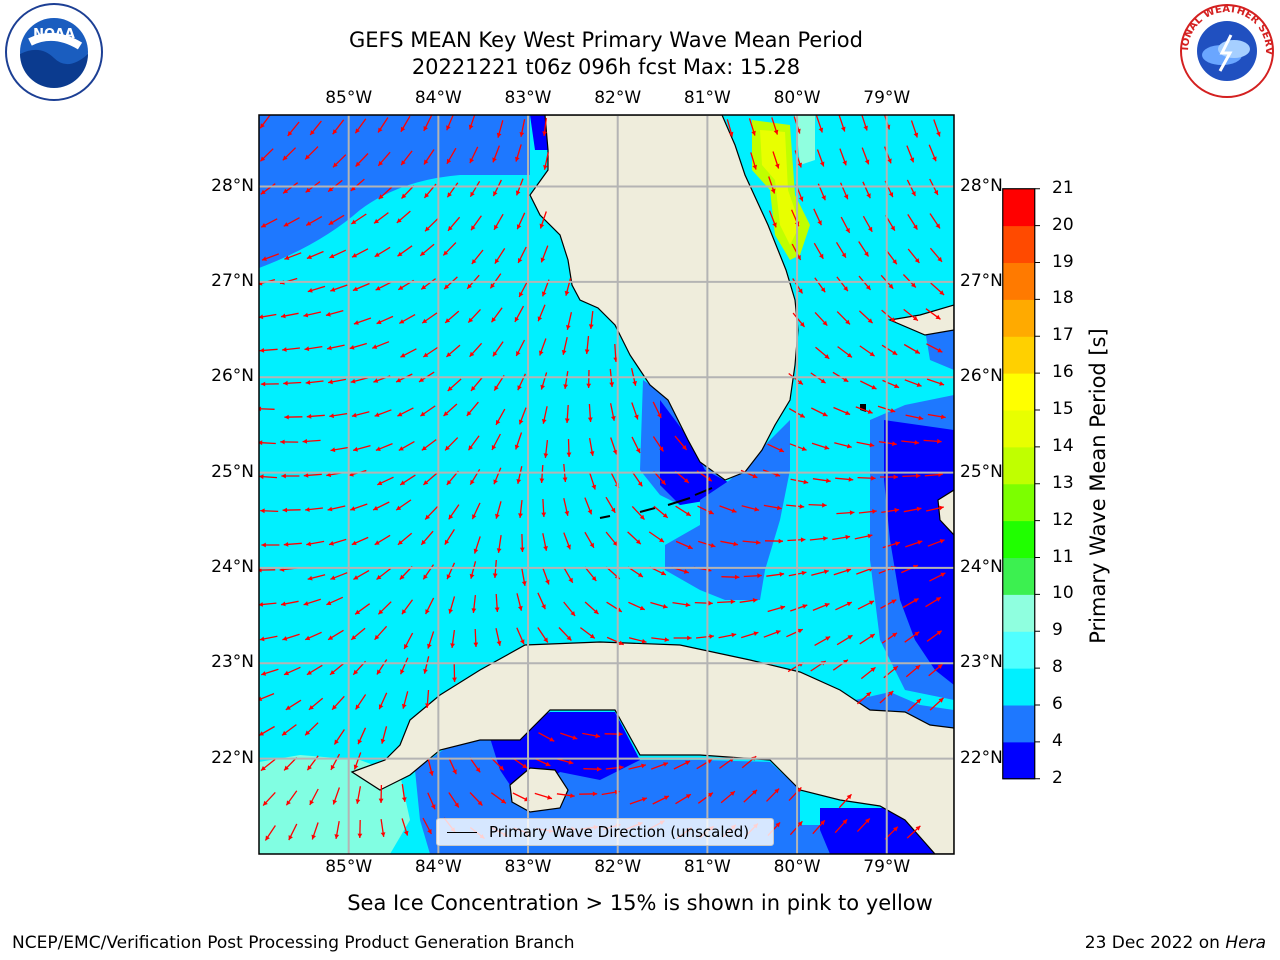  Describe the element at coordinates (1057, 630) in the screenshot. I see `colorbar-tick-label: 9` at that location.